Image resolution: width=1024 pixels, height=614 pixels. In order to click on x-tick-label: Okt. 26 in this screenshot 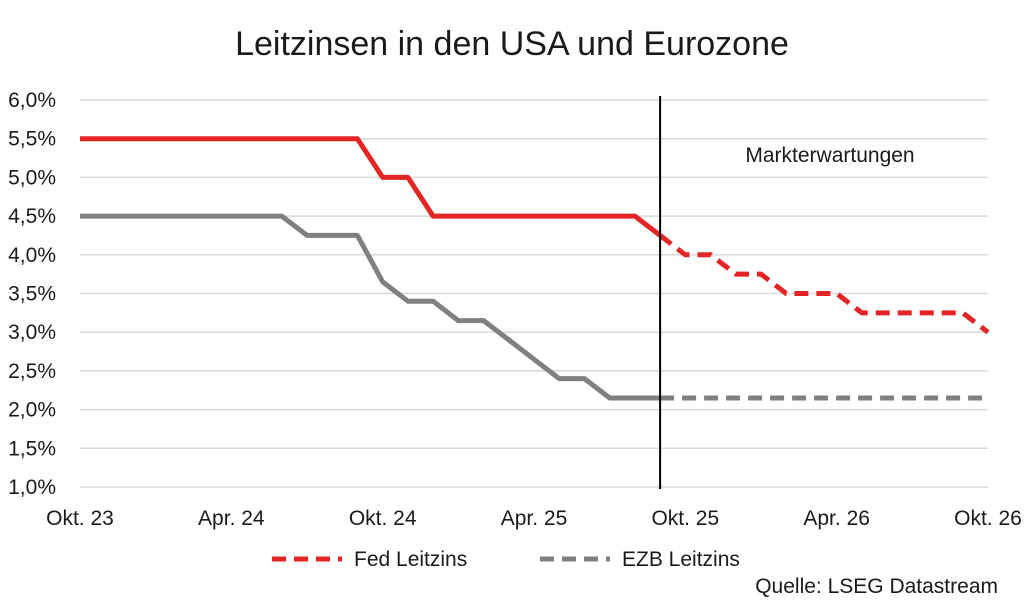, I will do `click(988, 518)`.